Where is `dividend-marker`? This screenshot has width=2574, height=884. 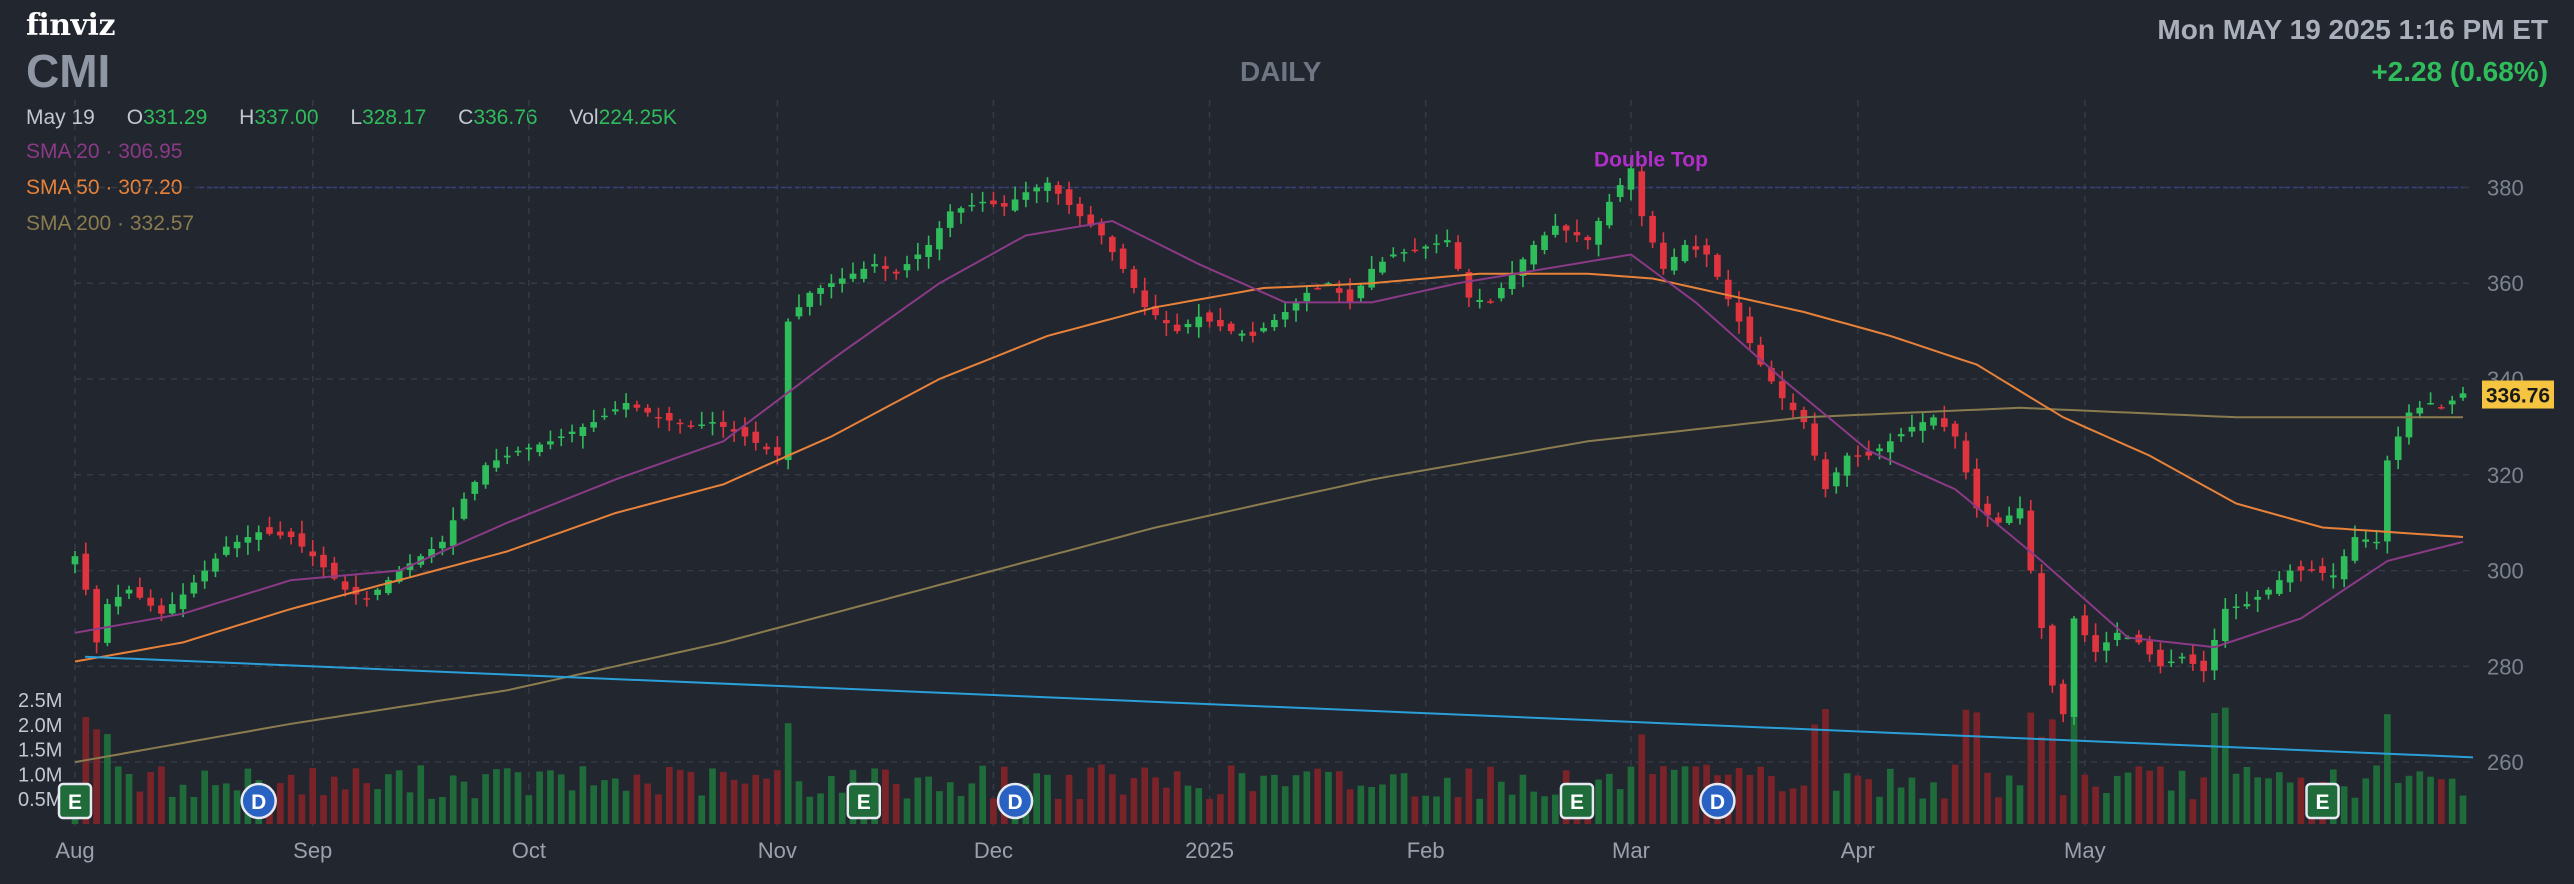 dividend-marker is located at coordinates (1717, 801).